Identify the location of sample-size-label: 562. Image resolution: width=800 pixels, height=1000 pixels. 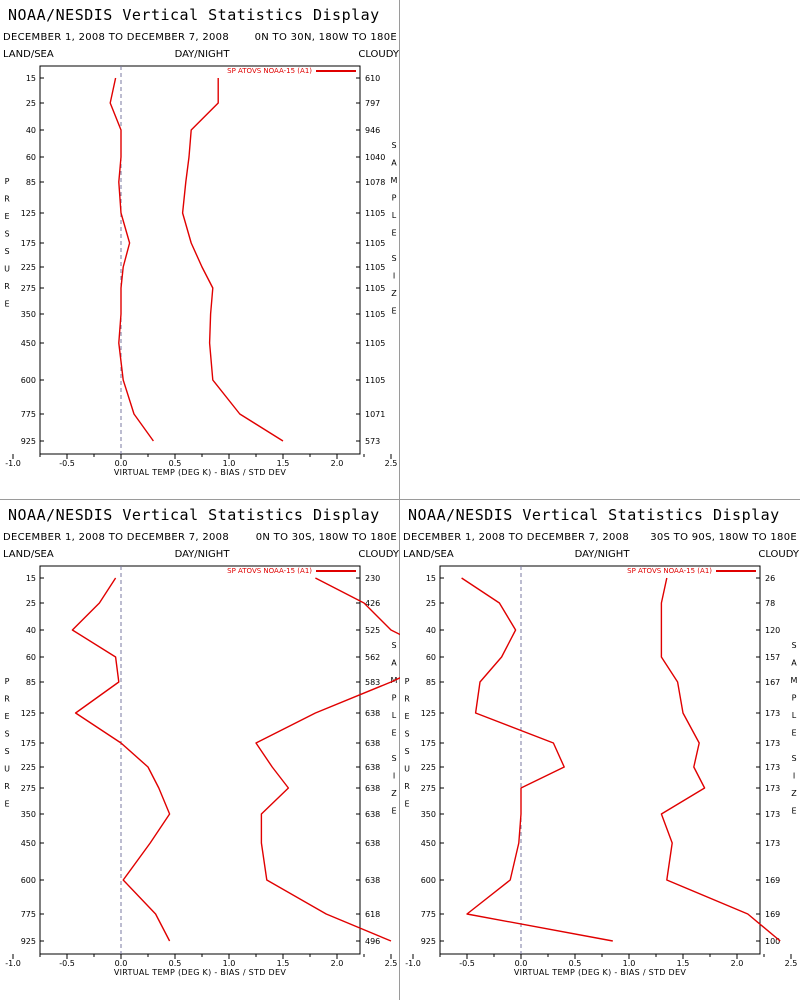
(372, 657).